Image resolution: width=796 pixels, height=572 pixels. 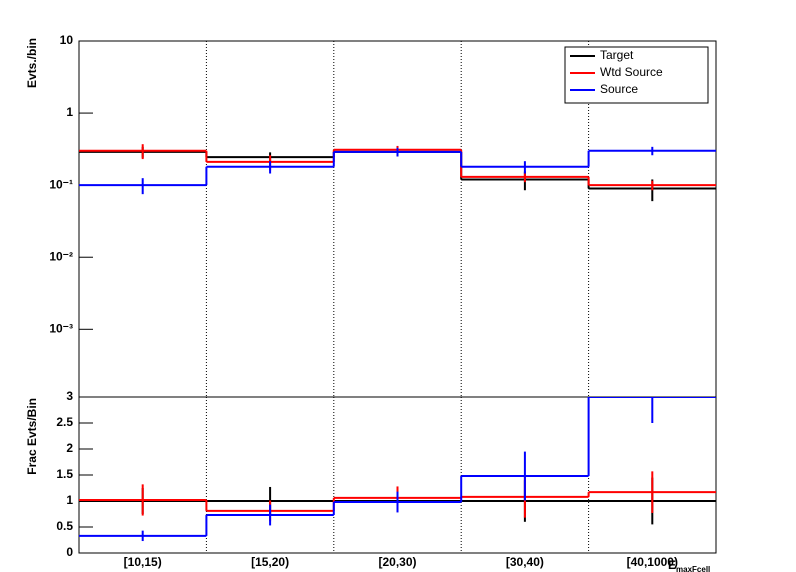 What do you see at coordinates (619, 89) in the screenshot?
I see `legend-label: Source` at bounding box center [619, 89].